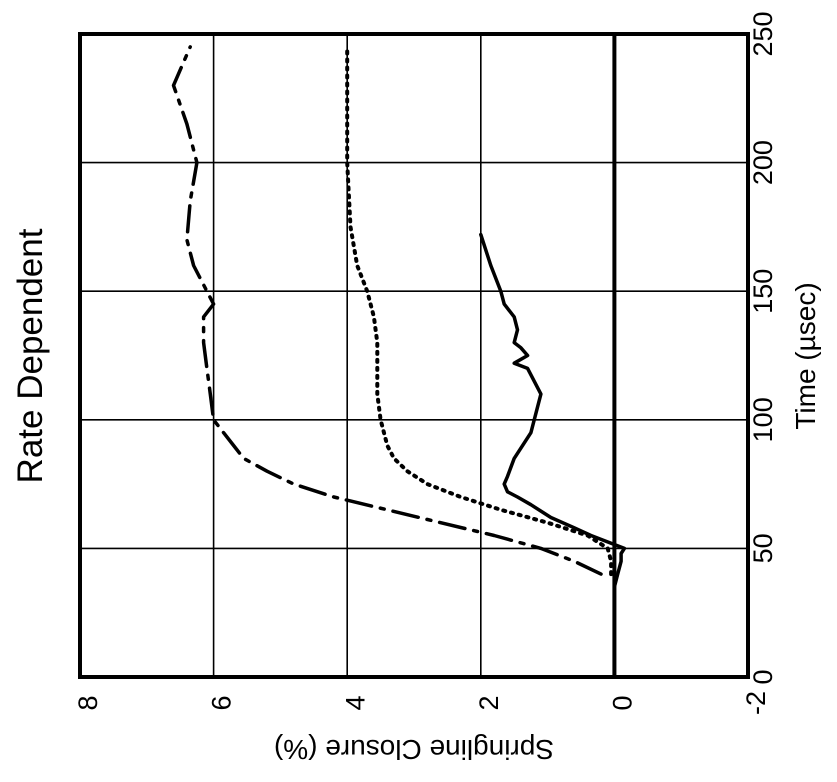 The image size is (837, 782). What do you see at coordinates (489, 702) in the screenshot?
I see `y-tick-label: 2` at bounding box center [489, 702].